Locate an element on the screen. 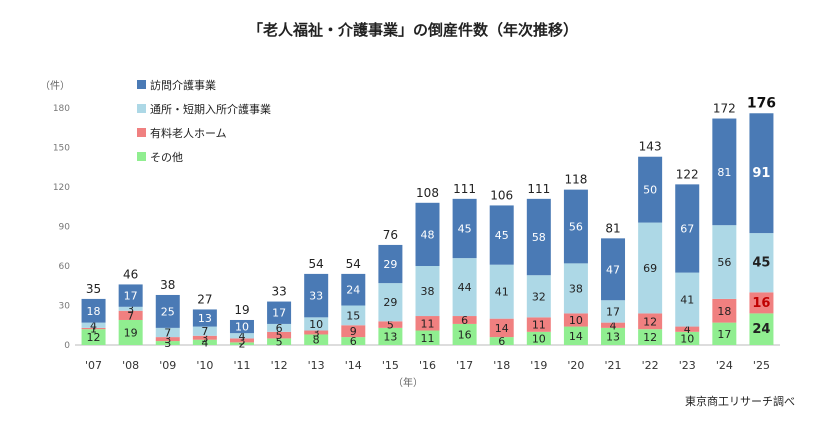  data-label: 48 is located at coordinates (428, 234).